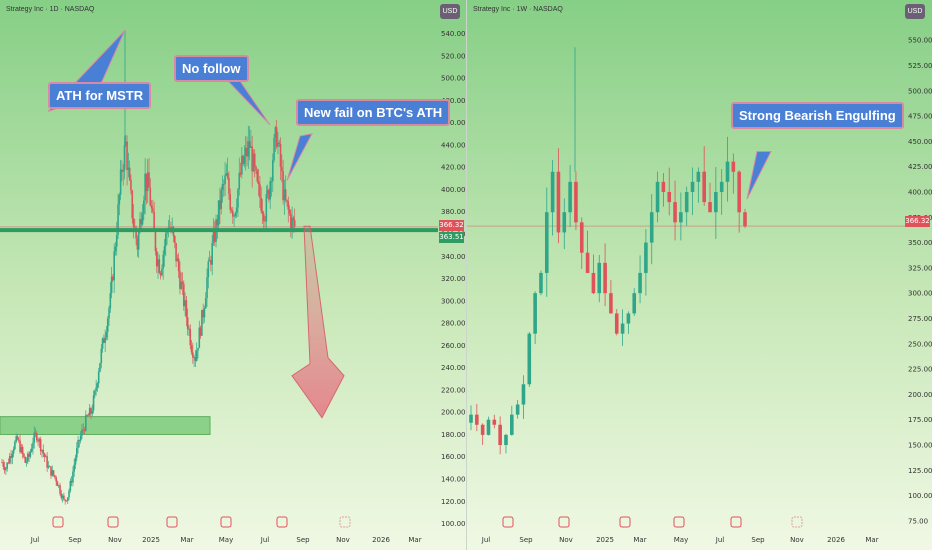 This screenshot has width=932, height=550. What do you see at coordinates (920, 319) in the screenshot?
I see `y-tick-label: 275.00` at bounding box center [920, 319].